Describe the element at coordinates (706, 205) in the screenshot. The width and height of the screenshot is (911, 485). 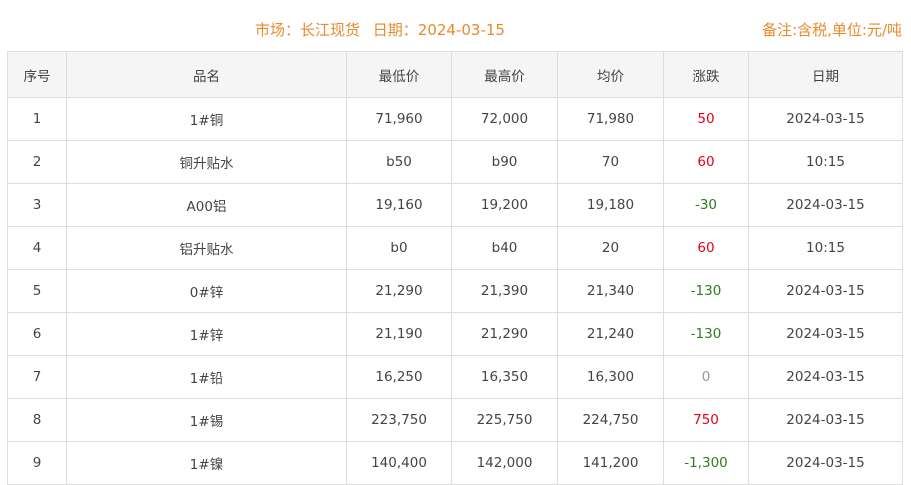
I see `row-change: -30` at that location.